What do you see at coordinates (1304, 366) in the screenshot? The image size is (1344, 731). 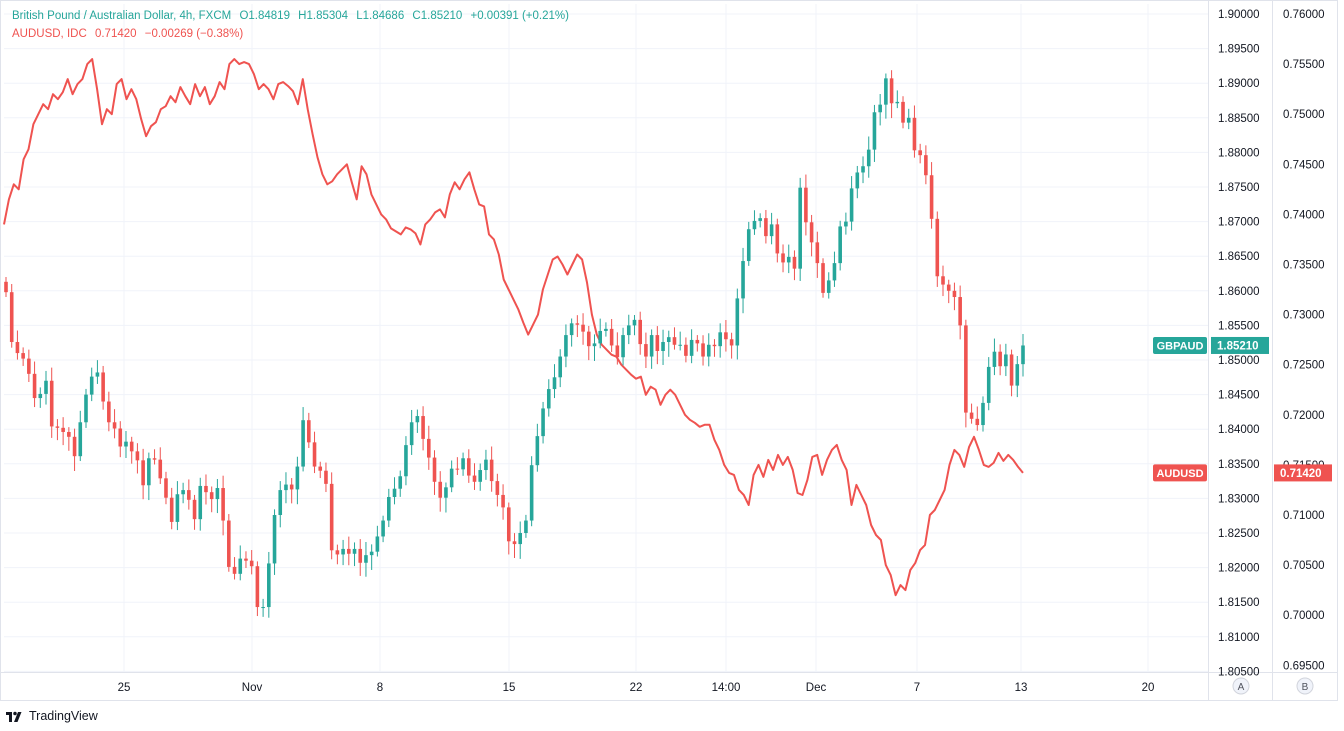 I see `audusd-tick-label: 0.72500` at bounding box center [1304, 366].